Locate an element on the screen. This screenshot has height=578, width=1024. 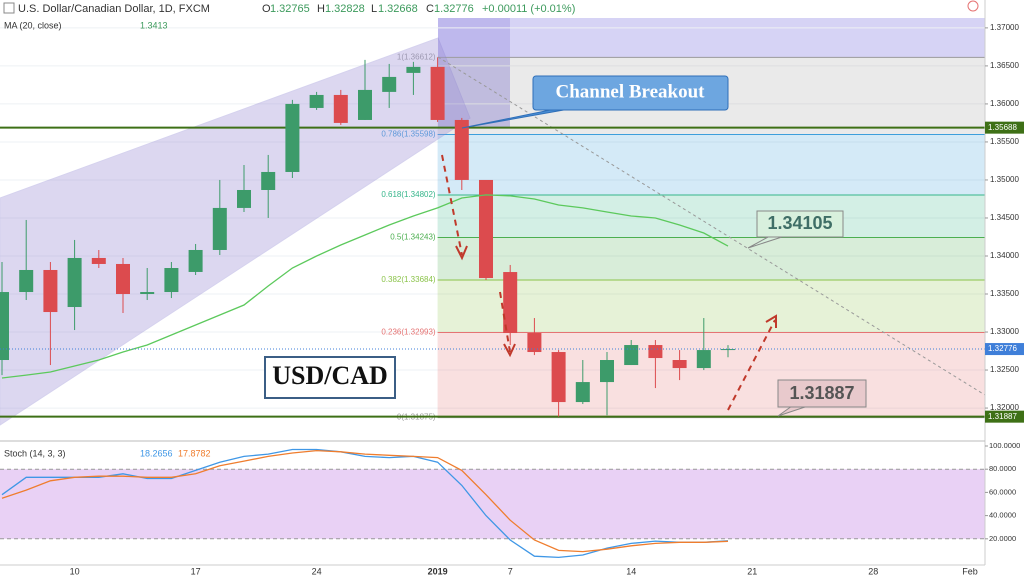
x-tick-label: 28 is located at coordinates (873, 571).